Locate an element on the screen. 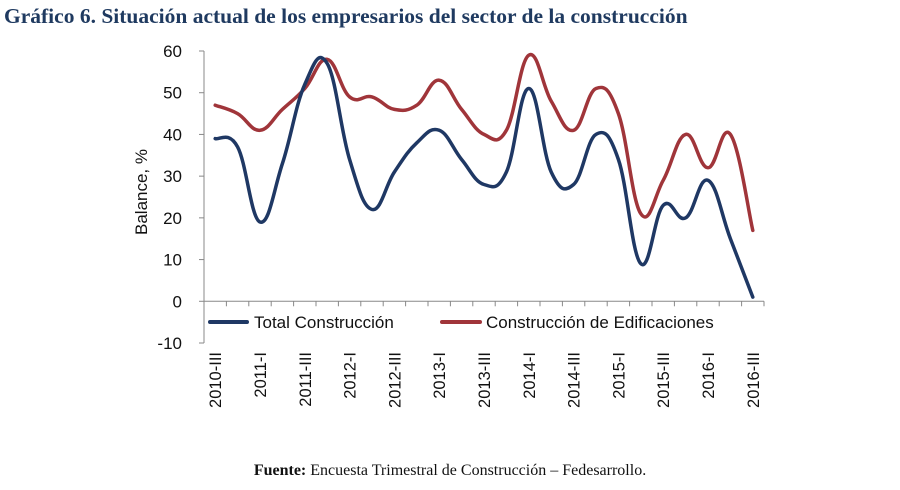 Image resolution: width=900 pixels, height=490 pixels. x-tick-label: 2012-I is located at coordinates (351, 375).